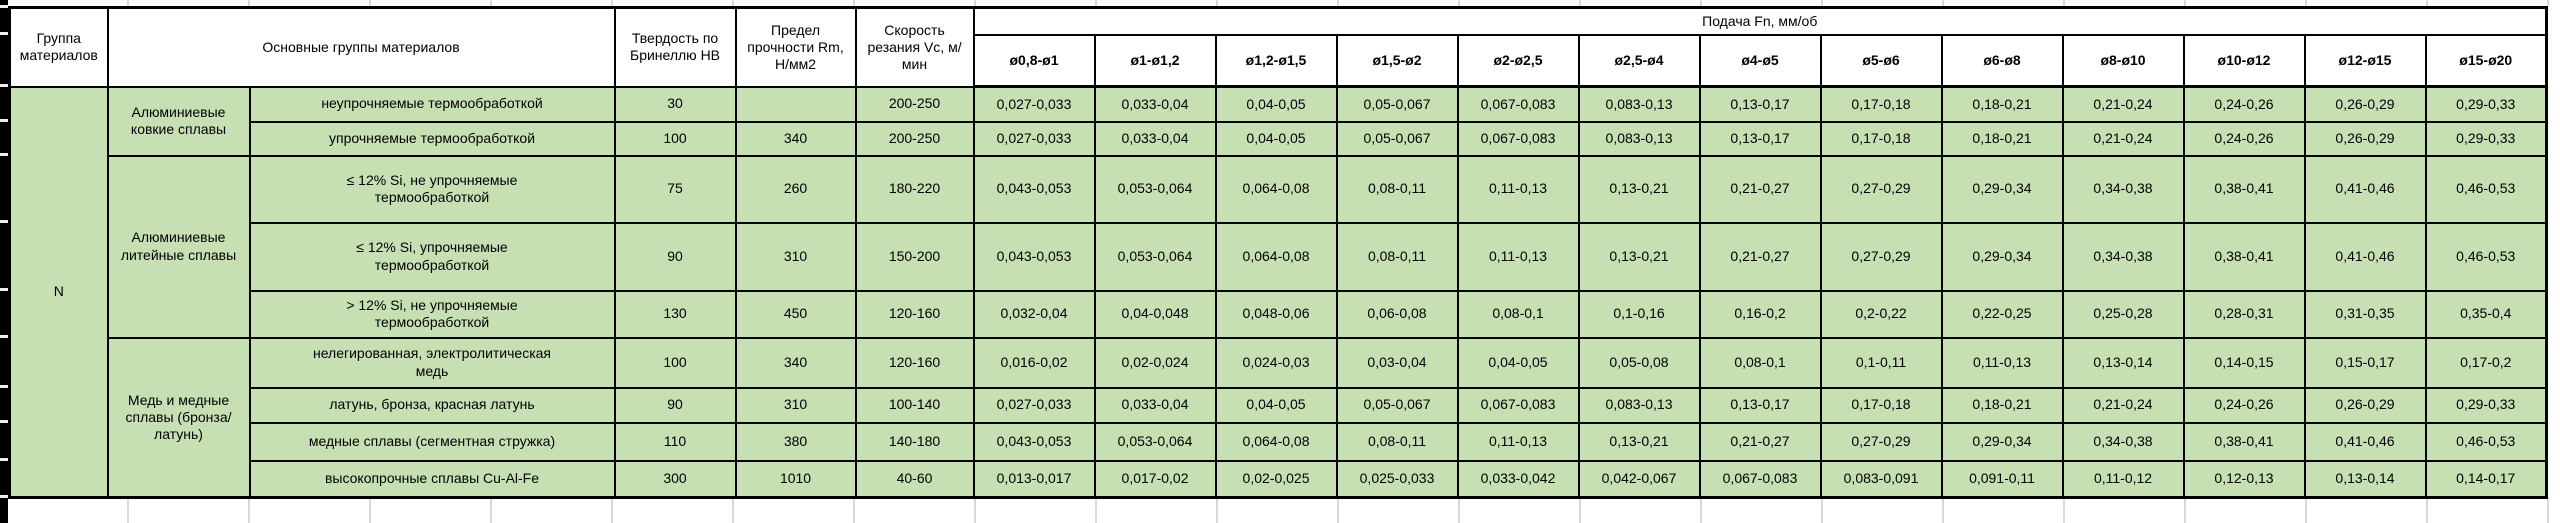  I want to click on feed-value-cell: 0,26-0,29, so click(2365, 405).